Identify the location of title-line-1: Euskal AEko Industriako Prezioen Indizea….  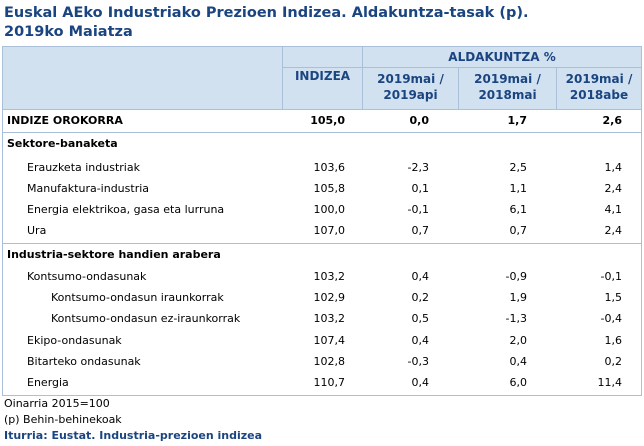
(266, 13).